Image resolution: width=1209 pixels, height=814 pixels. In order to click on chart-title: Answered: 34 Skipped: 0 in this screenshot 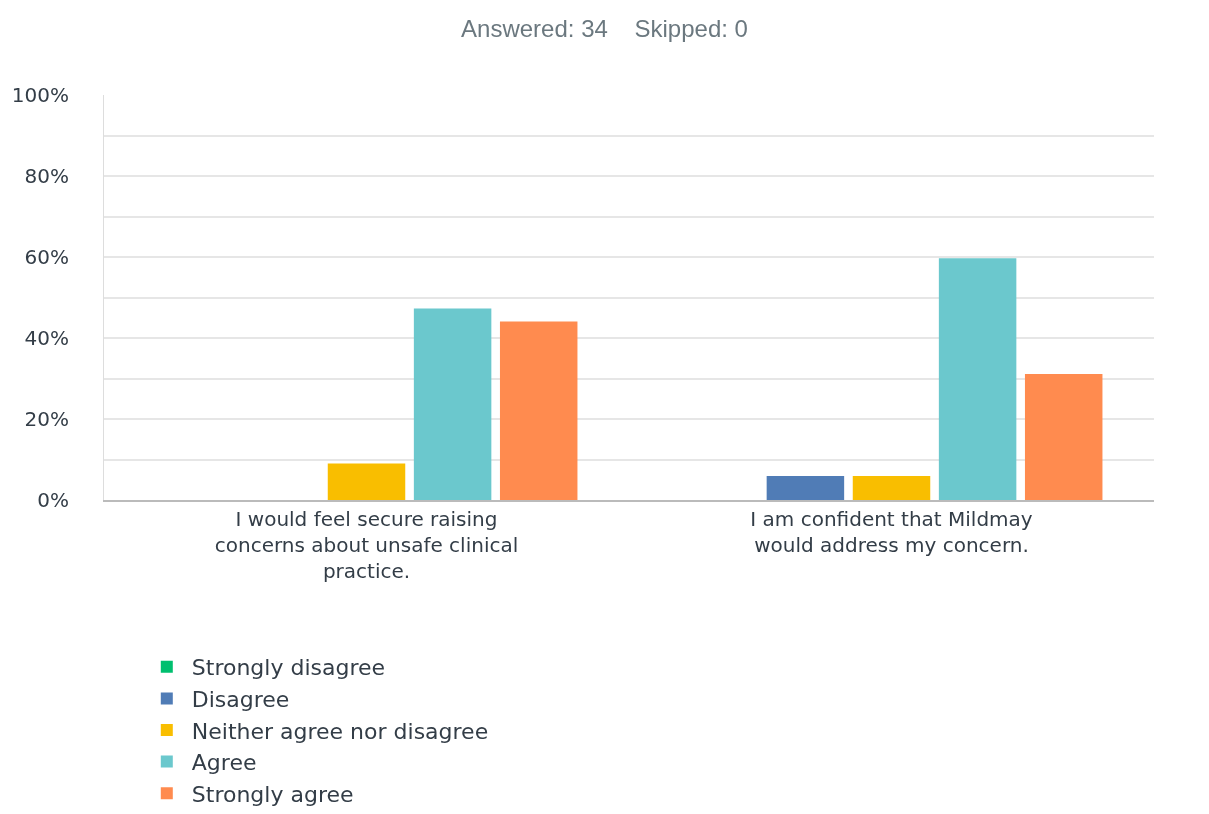, I will do `click(604, 29)`.